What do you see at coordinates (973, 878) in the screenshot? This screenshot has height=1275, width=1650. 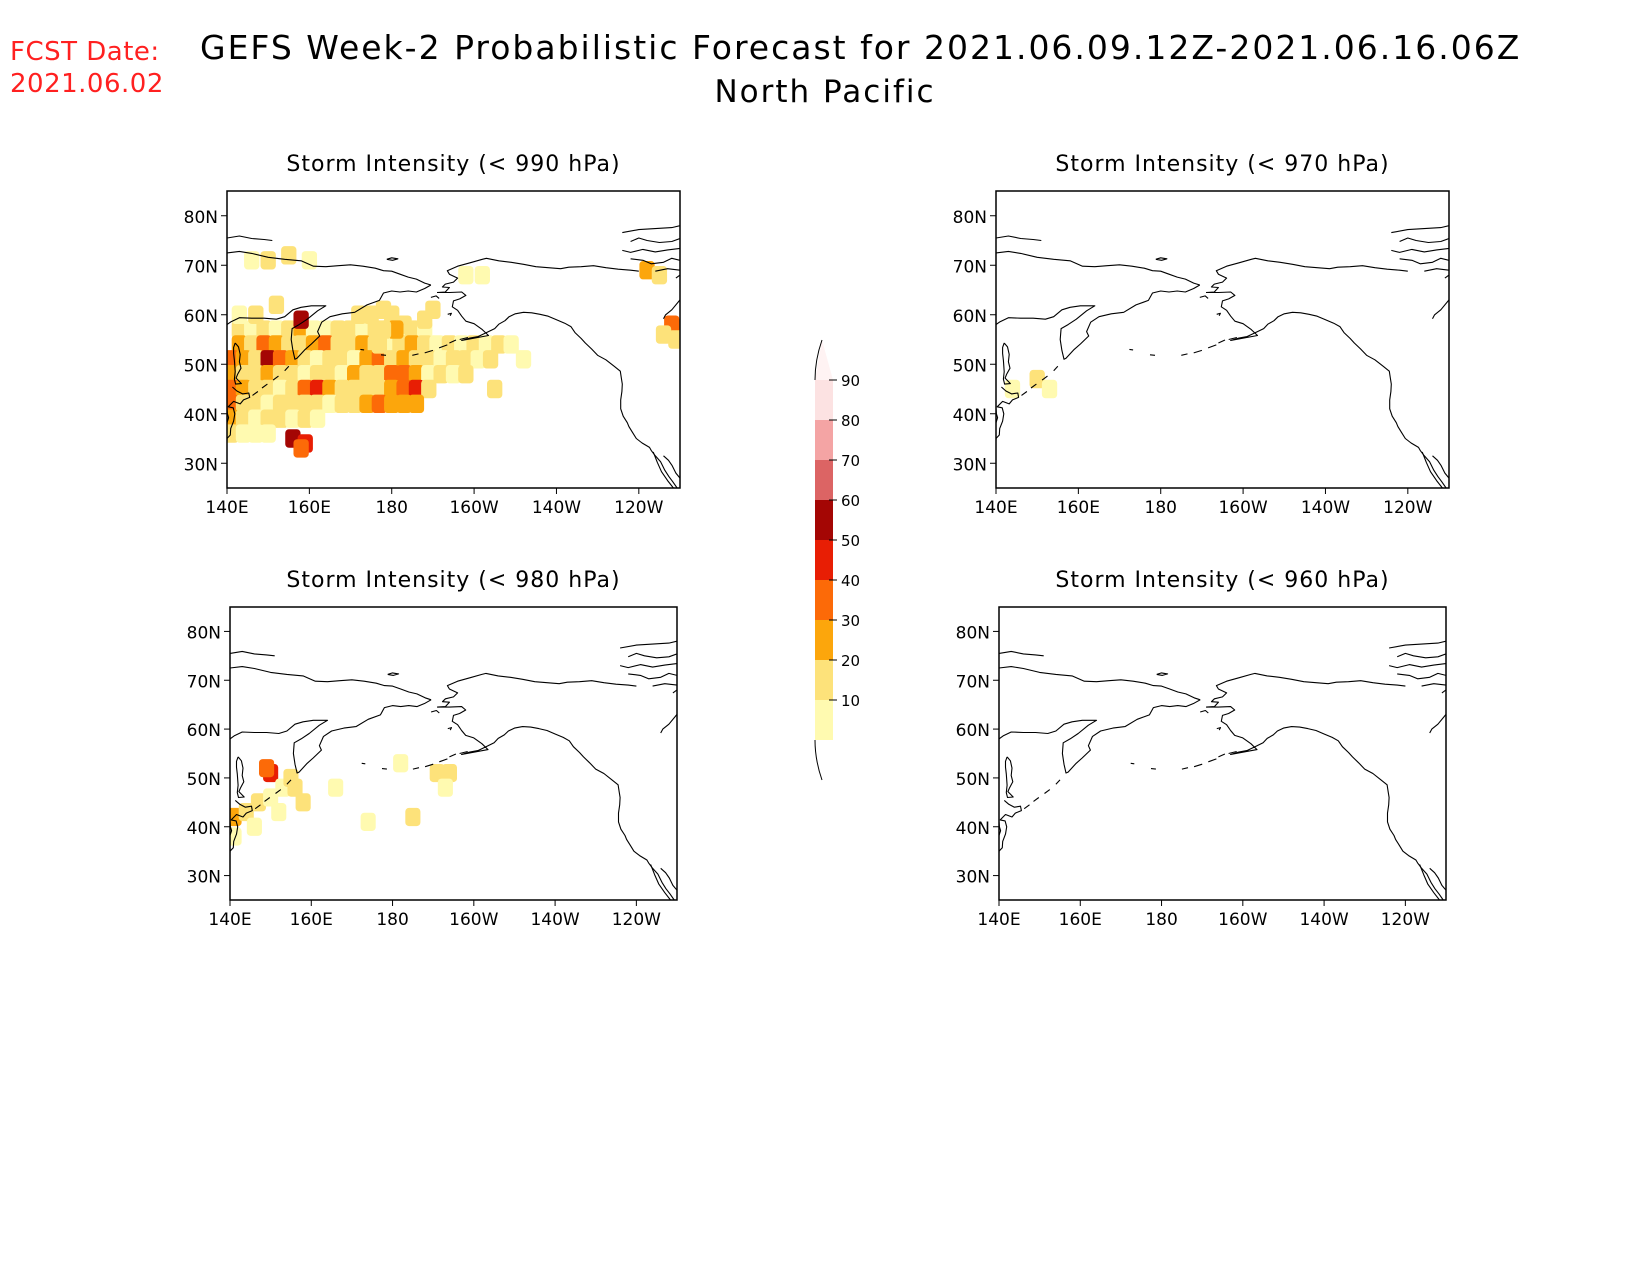 I see `lat-tick-label: 30N` at bounding box center [973, 878].